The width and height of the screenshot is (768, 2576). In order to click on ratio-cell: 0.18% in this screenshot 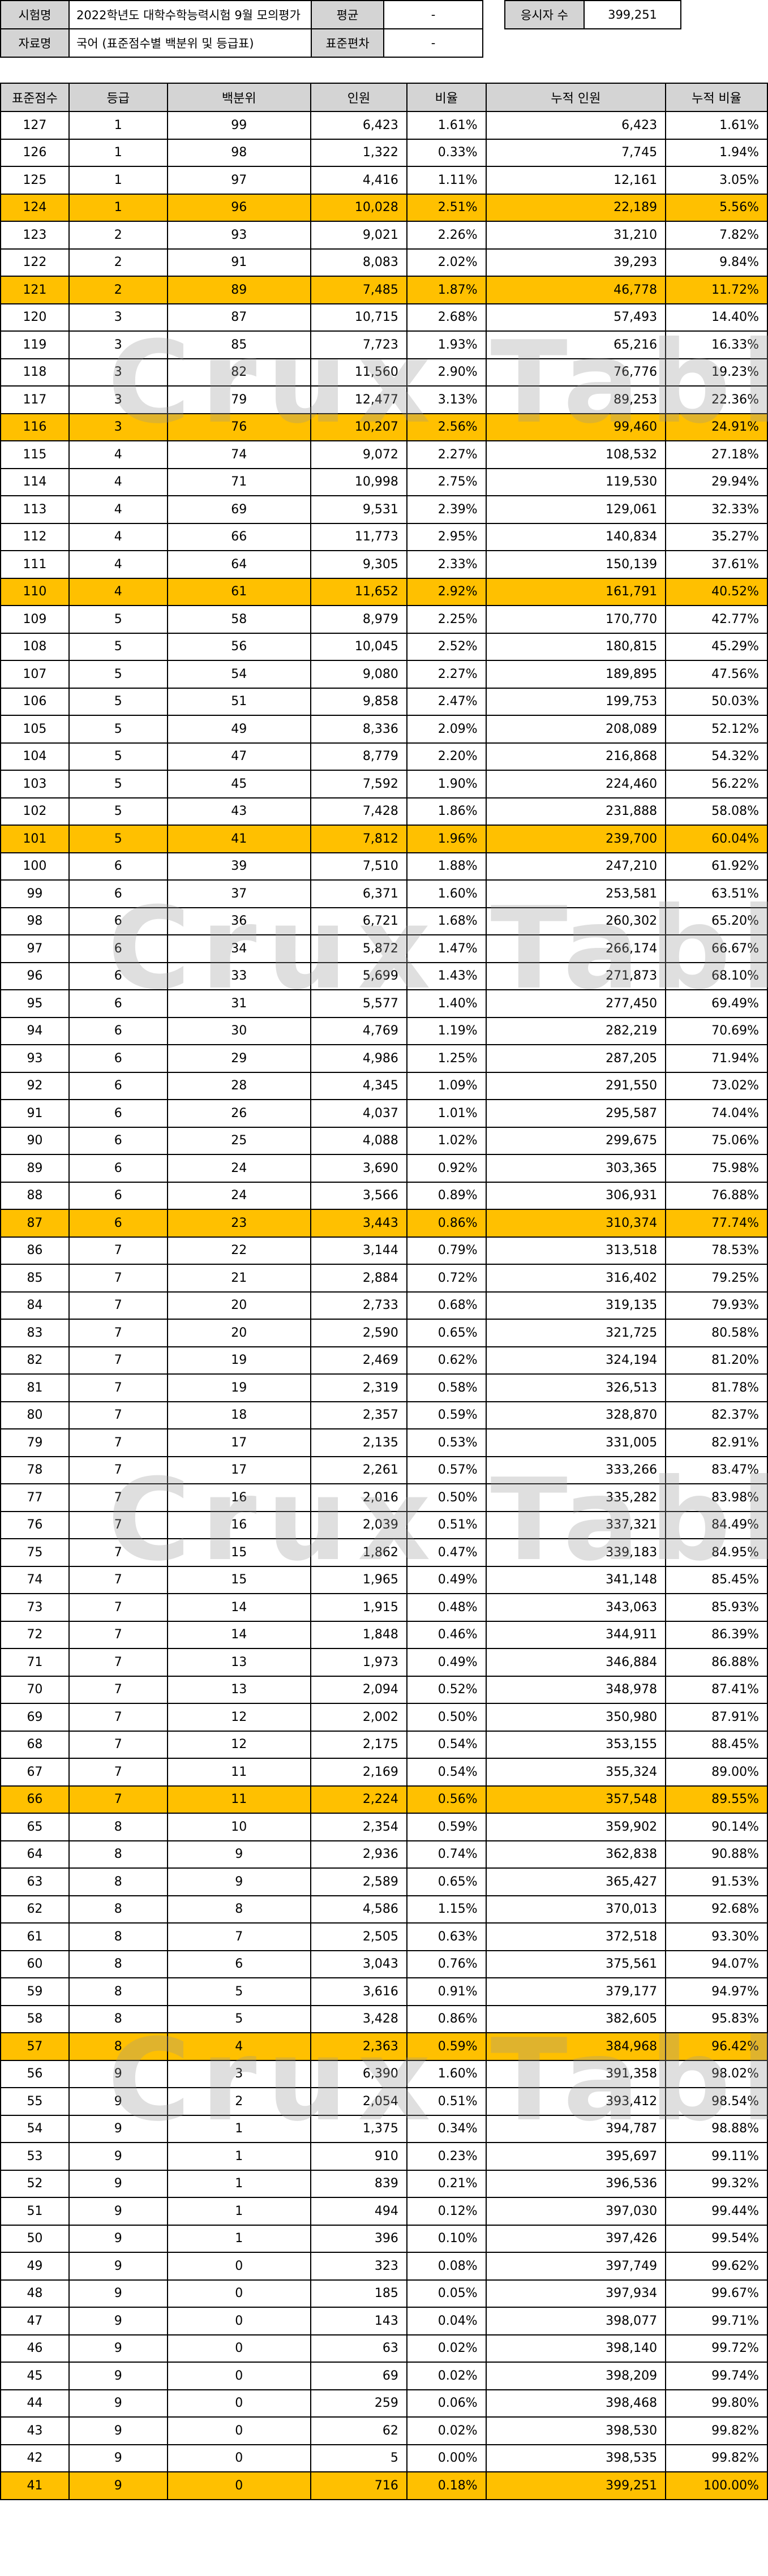, I will do `click(446, 2485)`.